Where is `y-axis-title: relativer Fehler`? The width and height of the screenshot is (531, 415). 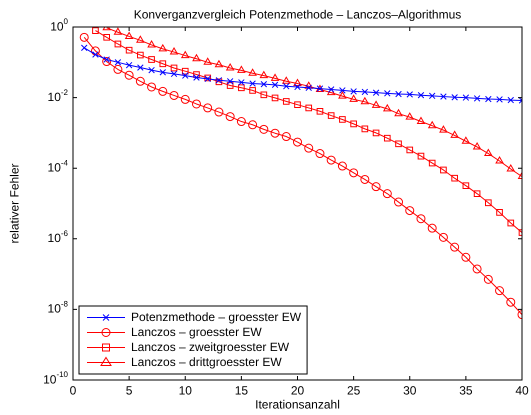
y-axis-title: relativer Fehler is located at coordinates (14, 203).